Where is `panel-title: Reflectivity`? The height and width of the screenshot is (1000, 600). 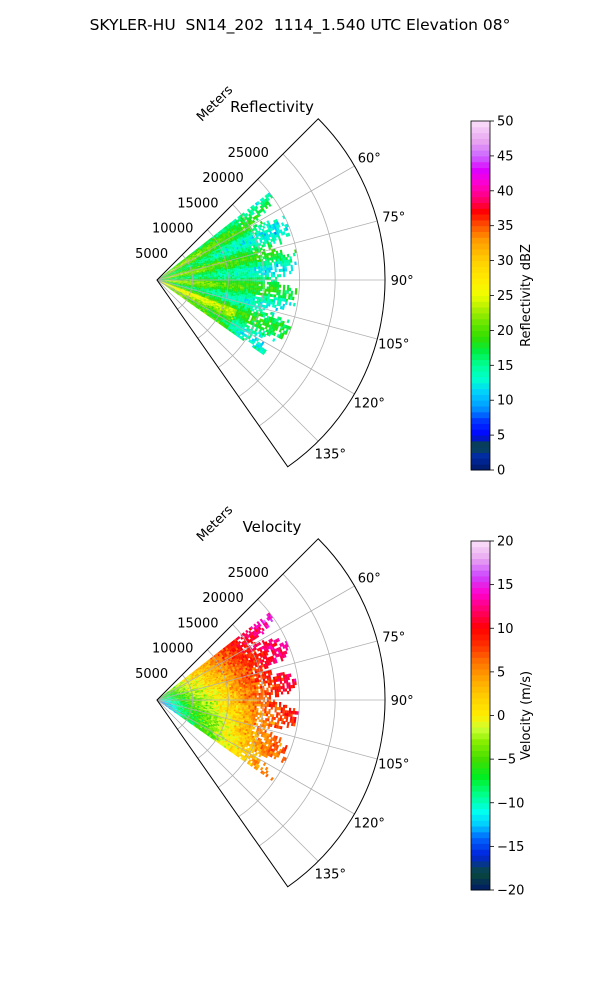
panel-title: Reflectivity is located at coordinates (272, 107).